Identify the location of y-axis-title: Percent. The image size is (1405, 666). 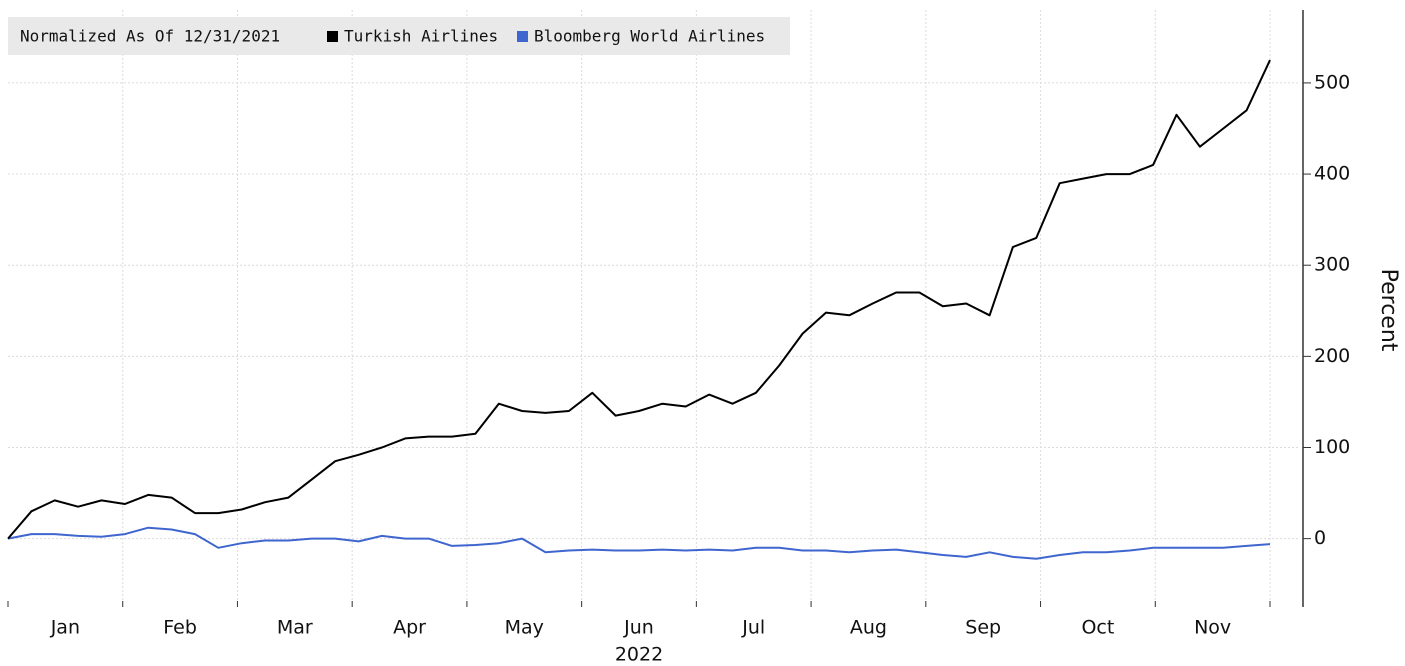
(1388, 310).